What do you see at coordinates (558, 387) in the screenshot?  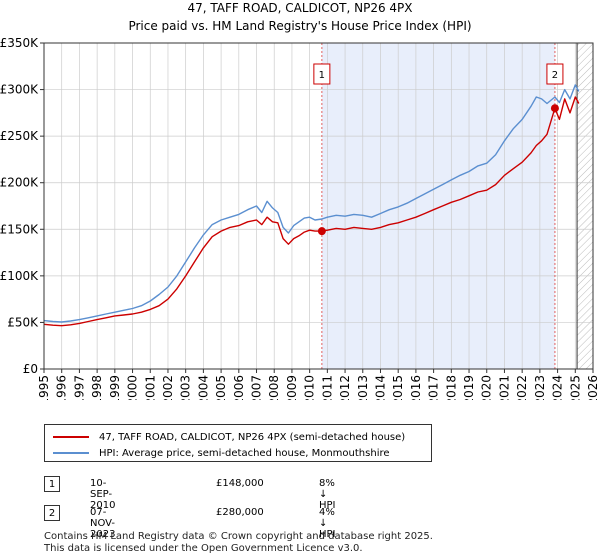 I see `x-tick-label: 2024` at bounding box center [558, 387].